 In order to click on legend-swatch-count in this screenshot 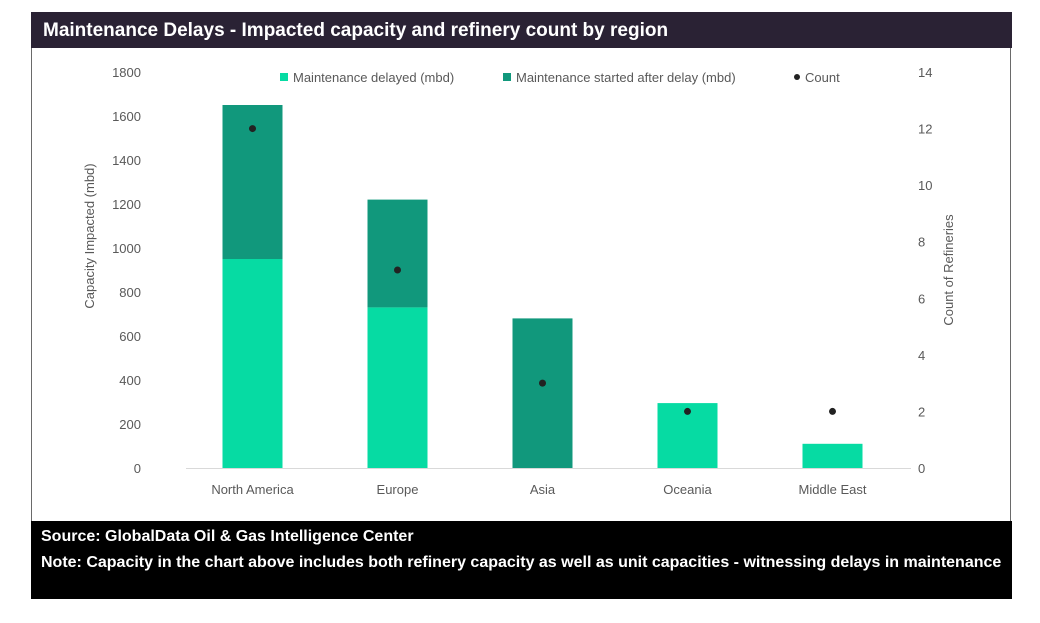, I will do `click(797, 77)`.